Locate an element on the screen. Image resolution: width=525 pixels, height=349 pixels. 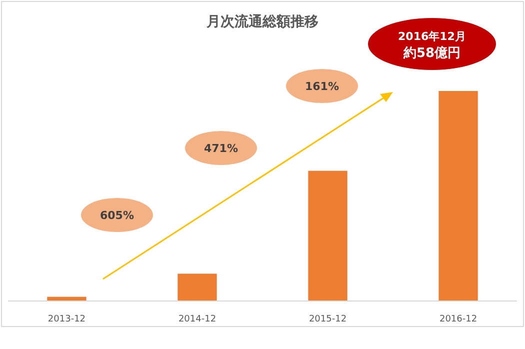
chart-title: 月次流通総額推移 is located at coordinates (262, 21).